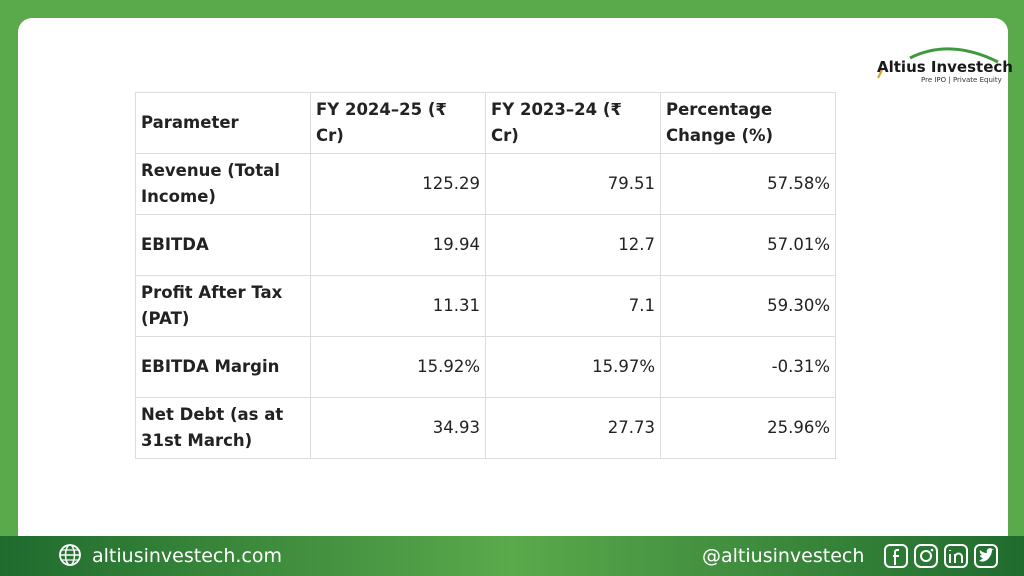  What do you see at coordinates (398, 306) in the screenshot?
I see `cell: 11.31` at bounding box center [398, 306].